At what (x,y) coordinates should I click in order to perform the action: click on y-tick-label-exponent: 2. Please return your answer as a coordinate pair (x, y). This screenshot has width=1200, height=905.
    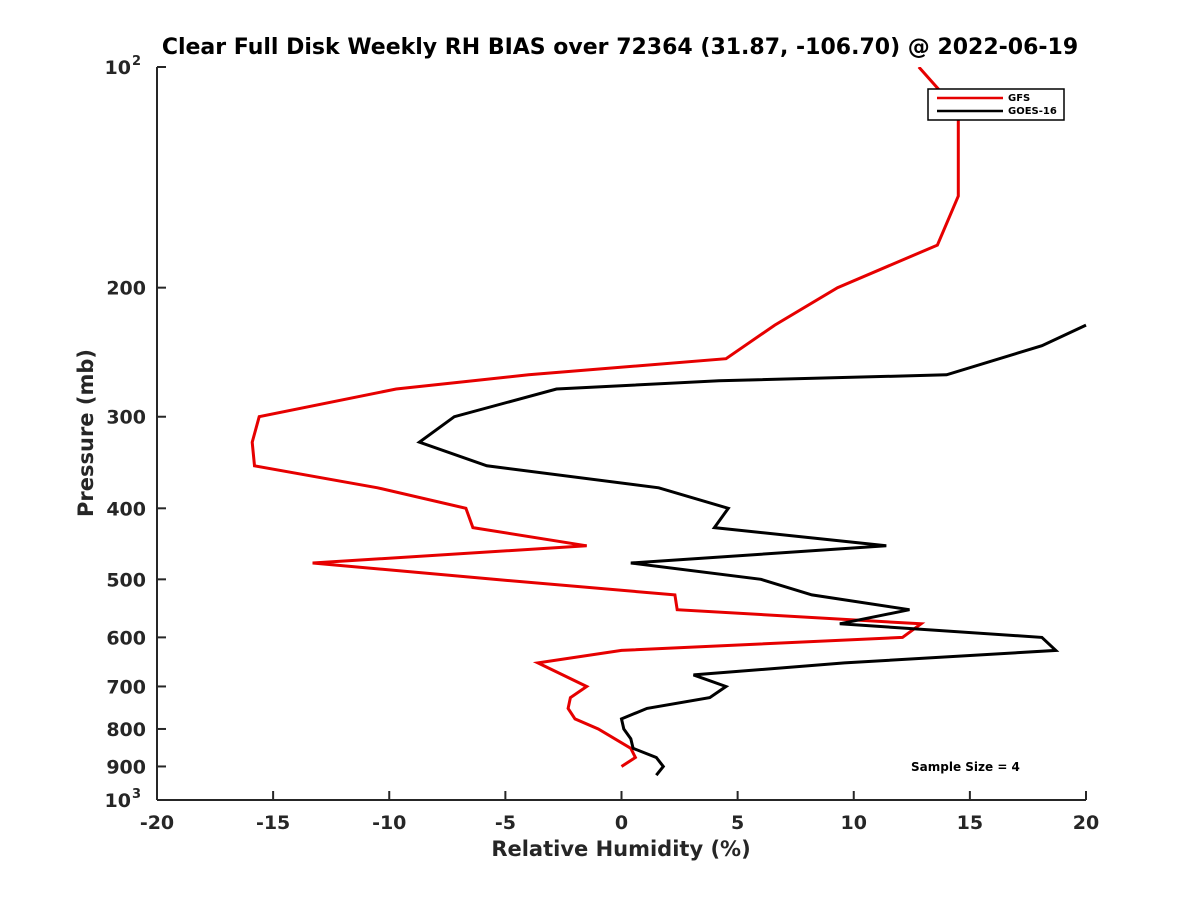
    Looking at the image, I should click on (136, 61).